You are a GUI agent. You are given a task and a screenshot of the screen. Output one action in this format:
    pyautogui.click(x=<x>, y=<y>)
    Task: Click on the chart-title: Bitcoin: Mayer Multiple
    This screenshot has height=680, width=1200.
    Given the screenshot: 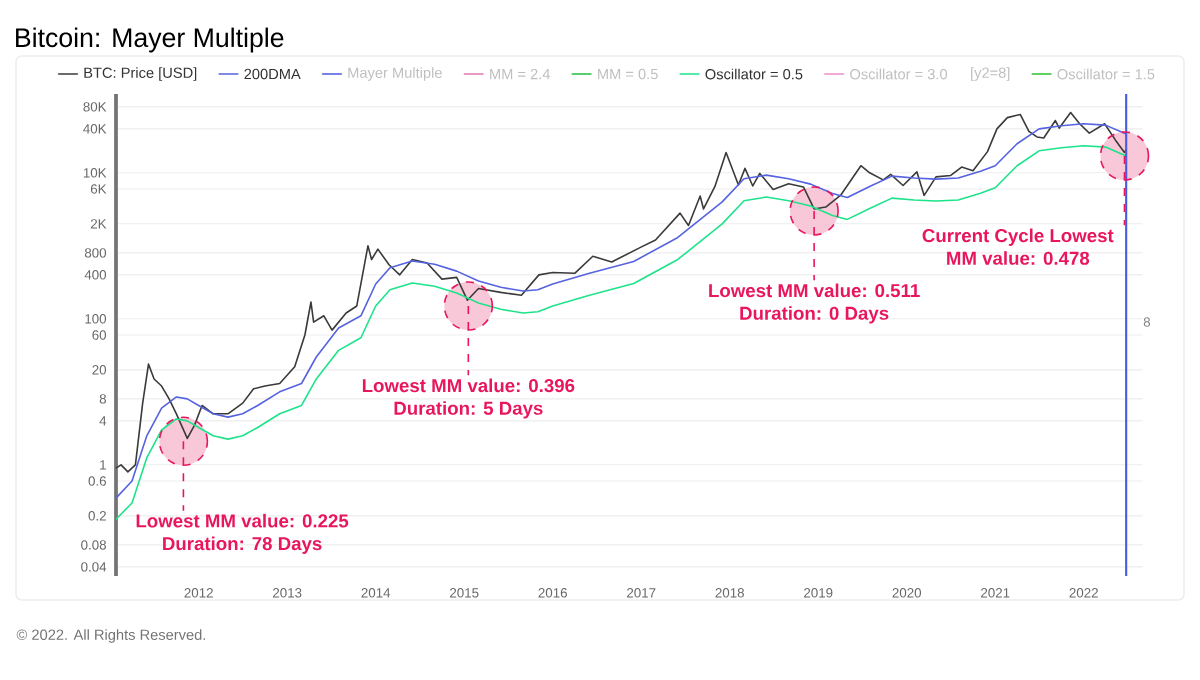 What is the action you would take?
    pyautogui.click(x=150, y=40)
    